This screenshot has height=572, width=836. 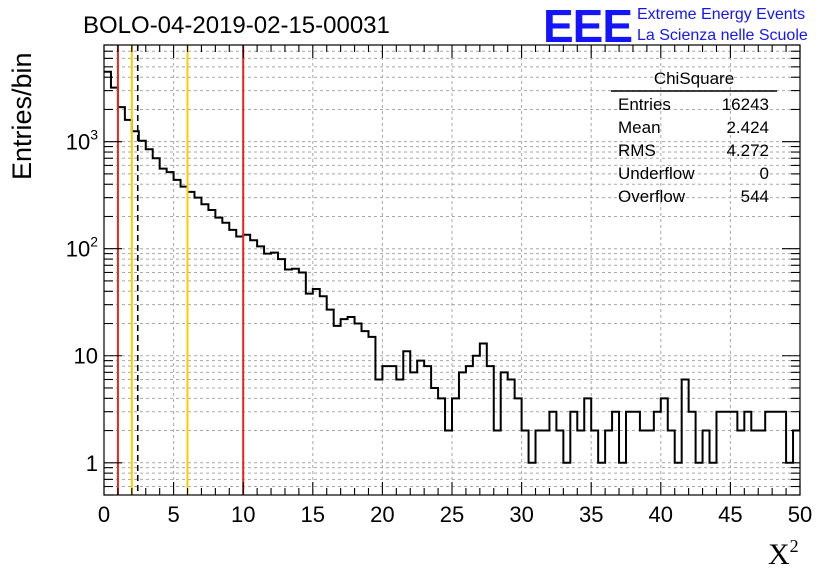 I want to click on y-tick-label-base-3: 10, so click(x=78, y=142).